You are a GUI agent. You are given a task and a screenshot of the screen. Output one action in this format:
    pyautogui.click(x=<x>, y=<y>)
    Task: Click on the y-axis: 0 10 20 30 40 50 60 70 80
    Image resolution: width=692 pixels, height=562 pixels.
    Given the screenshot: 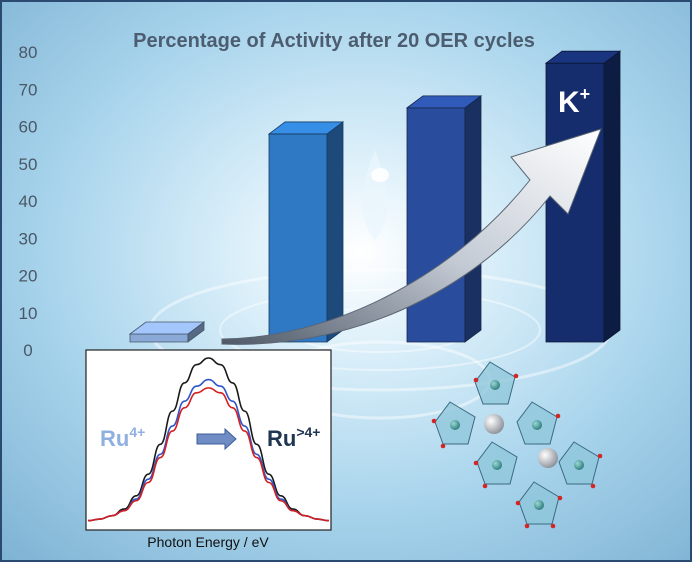 What is the action you would take?
    pyautogui.click(x=28, y=201)
    